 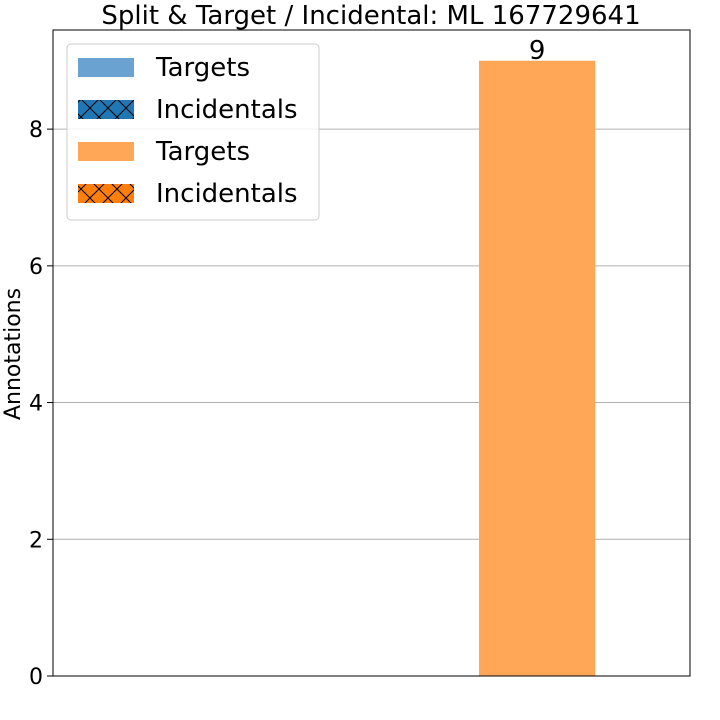 I want to click on bars, so click(x=537, y=368).